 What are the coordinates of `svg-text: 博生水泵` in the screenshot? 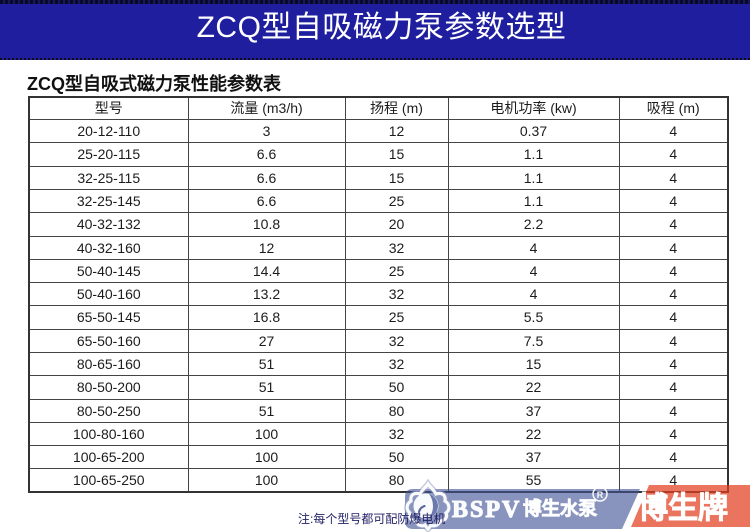 It's located at (560, 508).